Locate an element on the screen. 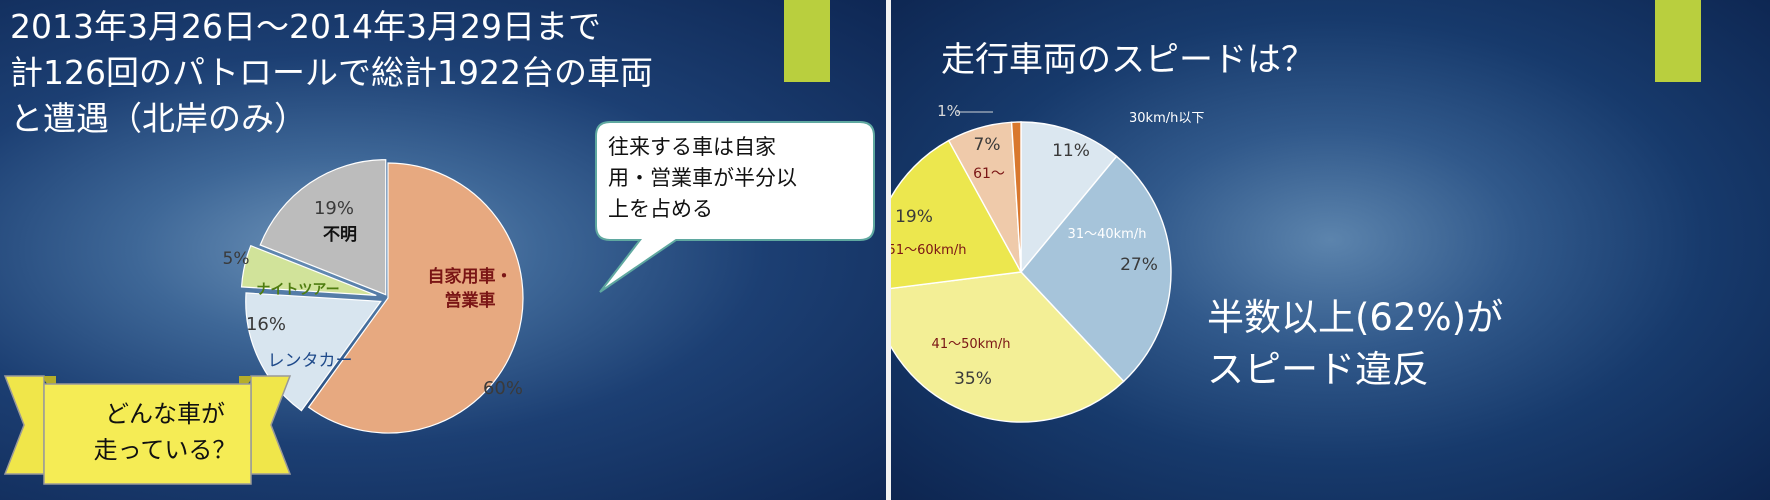  claim-line-1: 半数以上(62%)が is located at coordinates (1355, 317).